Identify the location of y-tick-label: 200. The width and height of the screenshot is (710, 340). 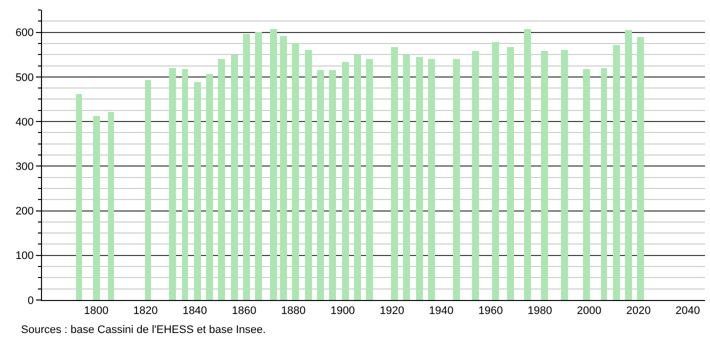
(24, 212).